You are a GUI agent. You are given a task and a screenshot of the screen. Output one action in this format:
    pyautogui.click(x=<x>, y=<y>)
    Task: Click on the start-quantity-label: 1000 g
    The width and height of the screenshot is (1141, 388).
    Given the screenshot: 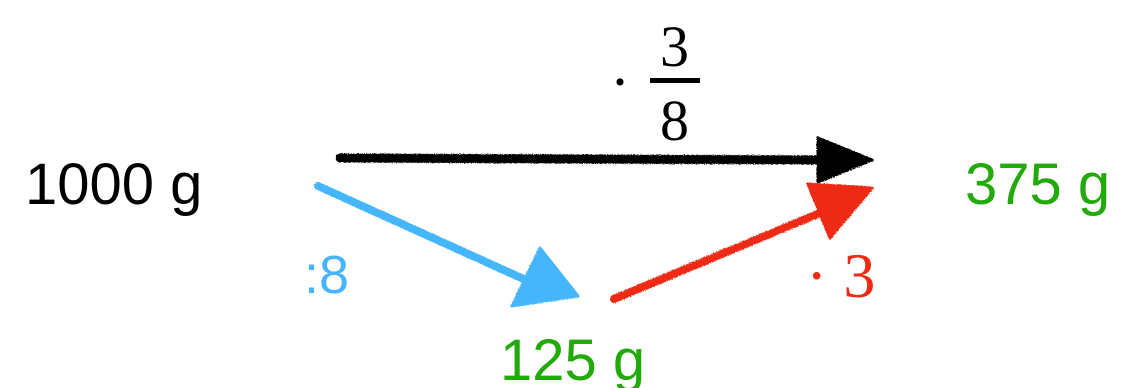 What is the action you would take?
    pyautogui.click(x=114, y=184)
    